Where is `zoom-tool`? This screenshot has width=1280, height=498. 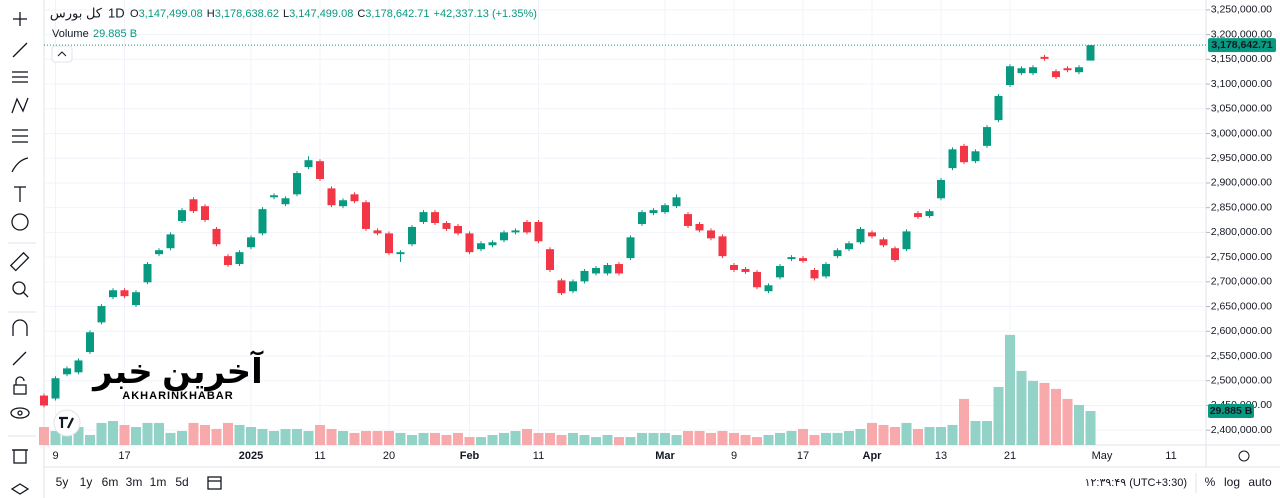 zoom-tool is located at coordinates (20, 289).